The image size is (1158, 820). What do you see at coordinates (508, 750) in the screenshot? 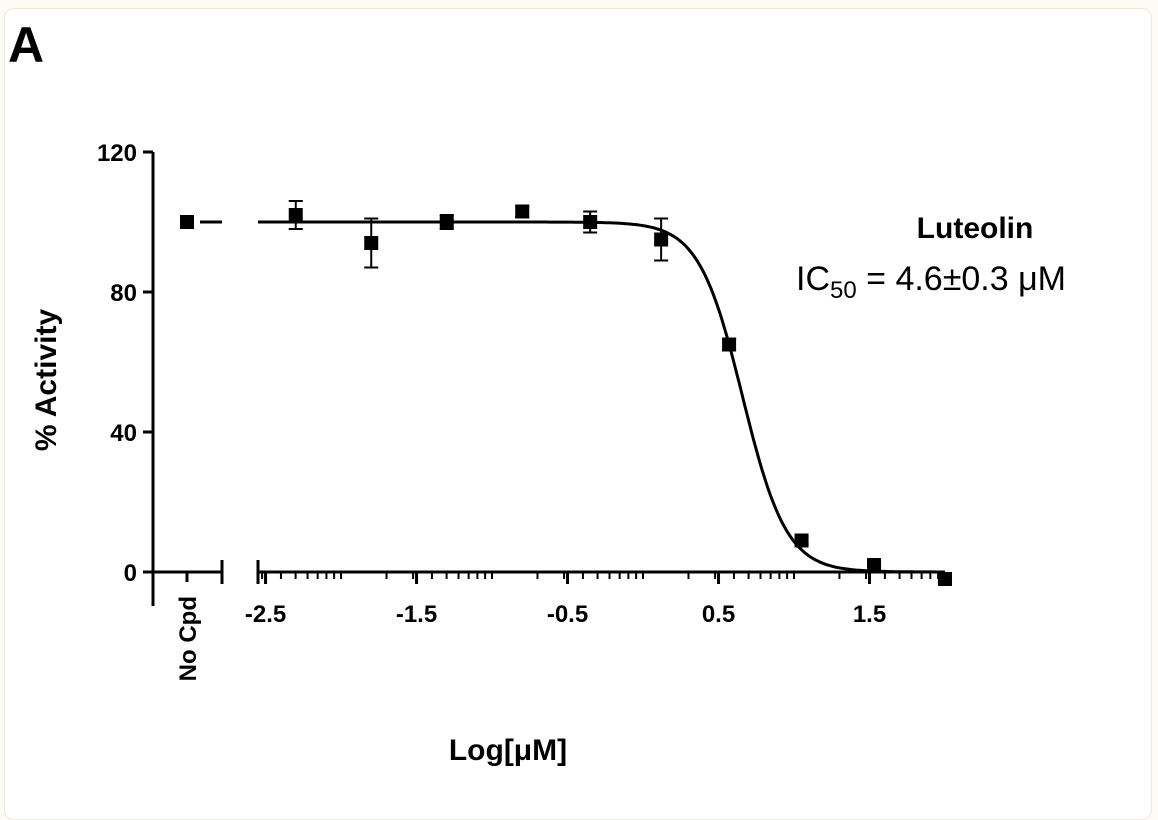
I see `x-axis-title: Log[μM]` at bounding box center [508, 750].